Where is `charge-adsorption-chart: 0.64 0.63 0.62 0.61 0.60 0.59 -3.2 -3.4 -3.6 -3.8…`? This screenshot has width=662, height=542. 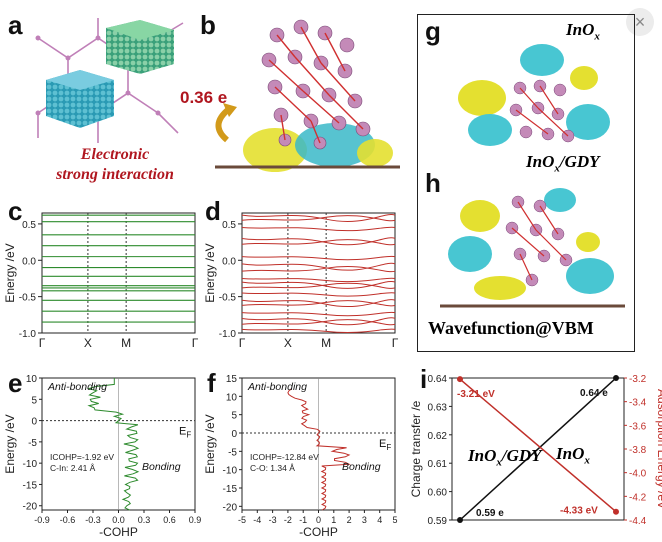
charge-adsorption-chart: 0.64 0.63 0.62 0.61 0.60 0.59 -3.2 -3.4 -3.6 -3.8… is located at coordinates (536, 450).